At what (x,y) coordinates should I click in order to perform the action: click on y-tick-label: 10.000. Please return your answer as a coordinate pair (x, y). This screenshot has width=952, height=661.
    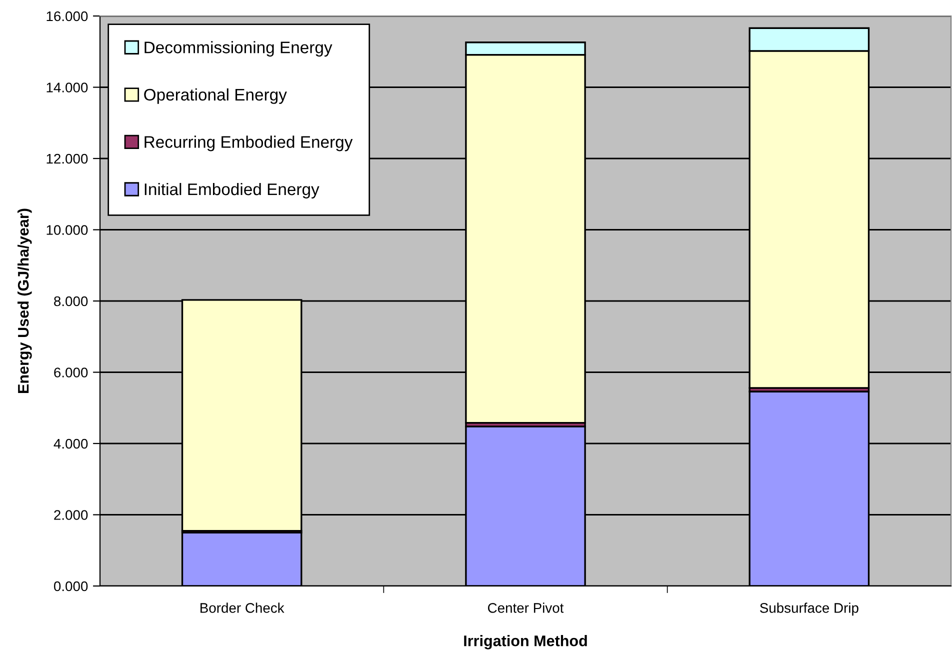
    Looking at the image, I should click on (67, 230).